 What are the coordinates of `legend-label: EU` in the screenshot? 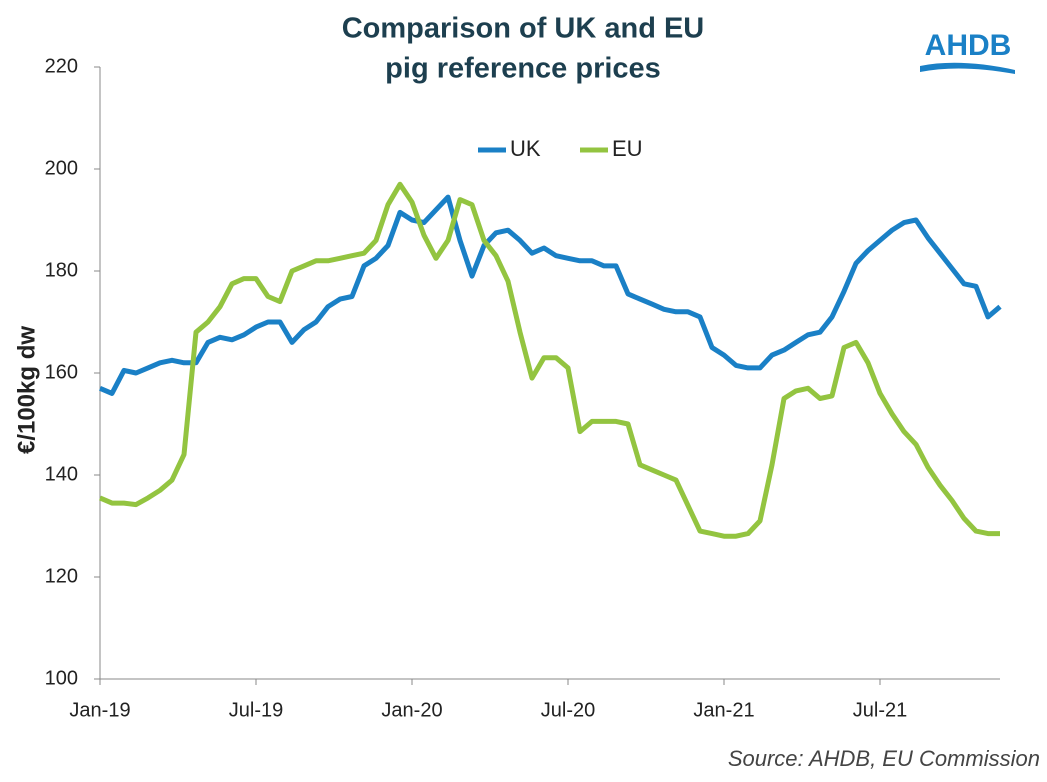 It's located at (627, 148).